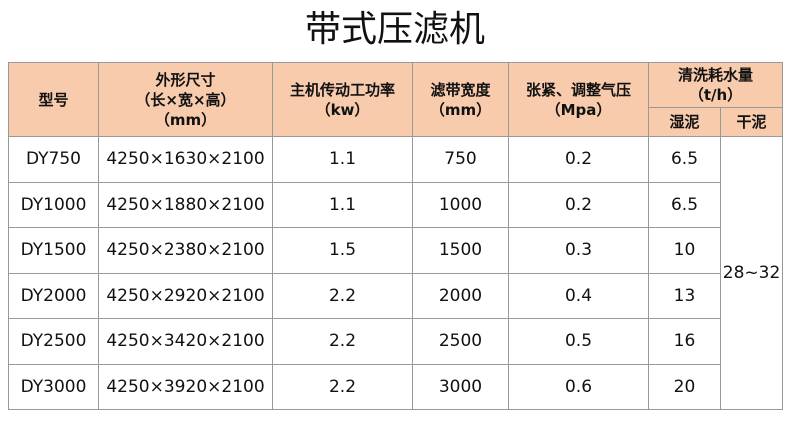 This screenshot has height=429, width=790. What do you see at coordinates (684, 386) in the screenshot?
I see `table-cell: 20` at bounding box center [684, 386].